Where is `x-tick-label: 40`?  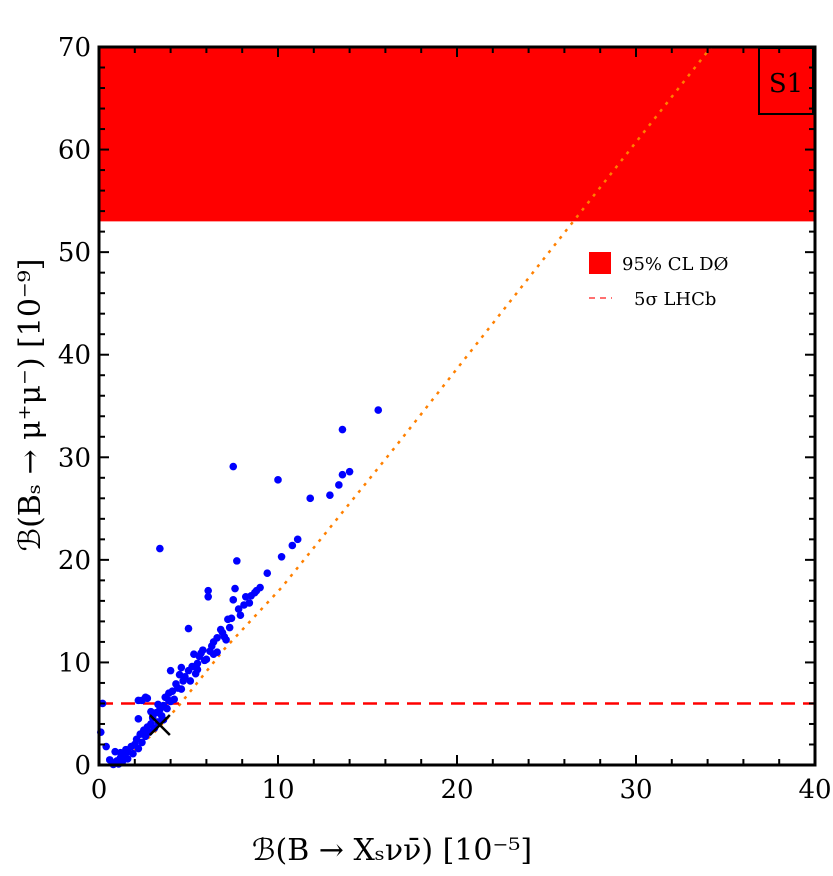
x-tick-label: 40 is located at coordinates (814, 790).